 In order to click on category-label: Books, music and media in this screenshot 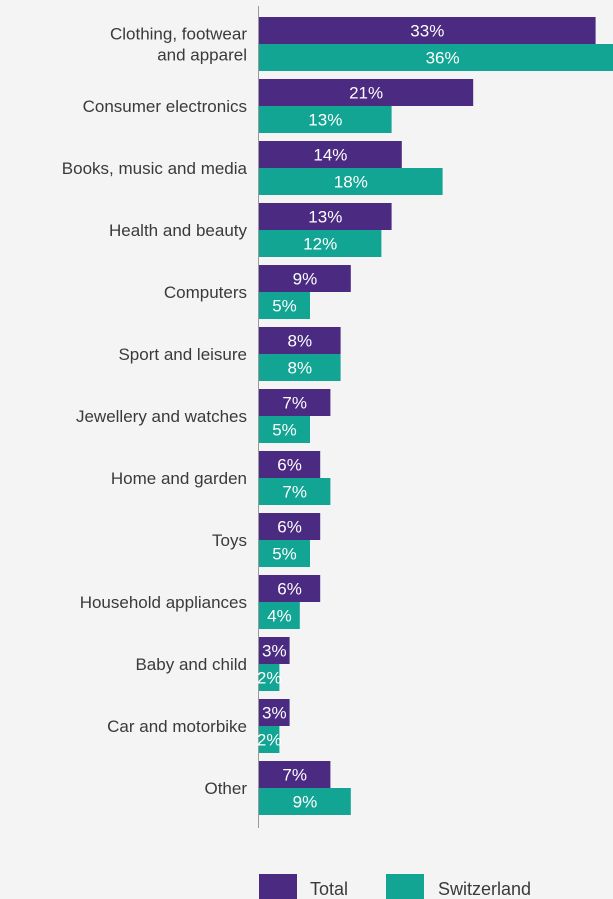, I will do `click(155, 168)`.